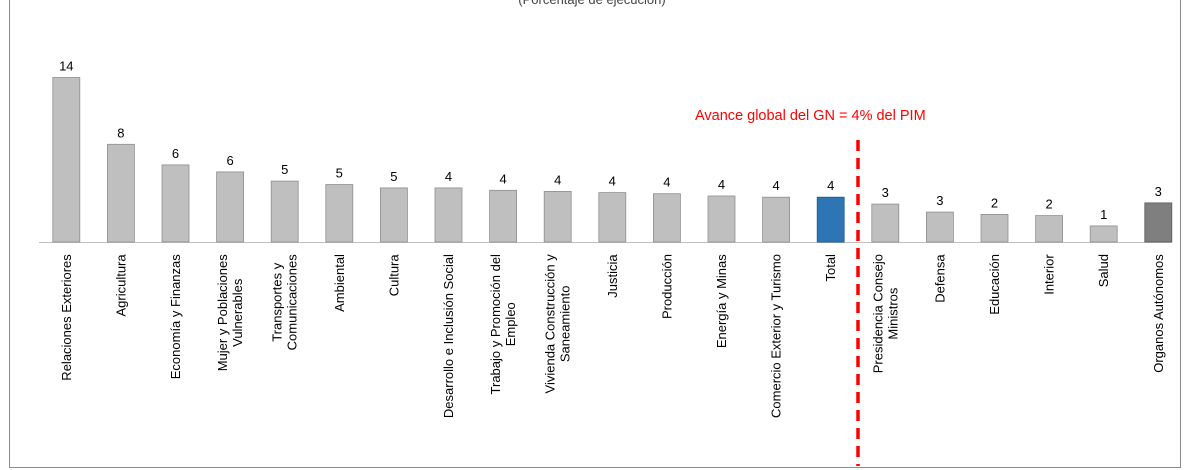  What do you see at coordinates (721, 301) in the screenshot?
I see `category-label-13: Energía y Minas` at bounding box center [721, 301].